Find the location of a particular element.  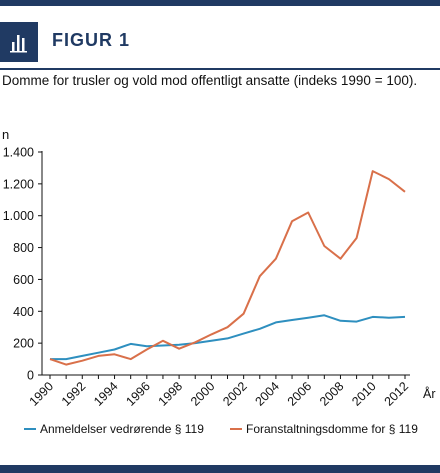

y-tick-label: 1.000 is located at coordinates (18, 216).